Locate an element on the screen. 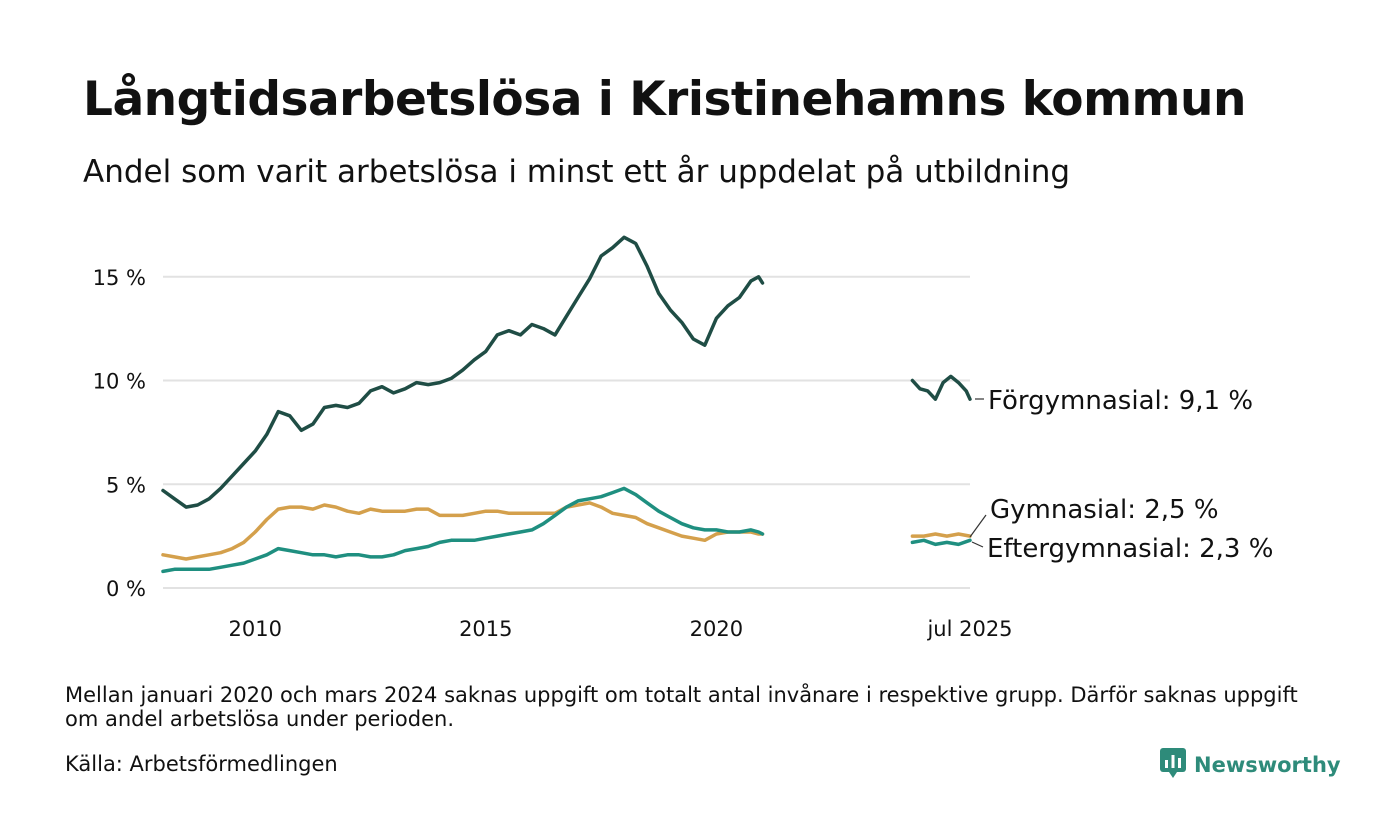 This screenshot has height=840, width=1400. newsworthy-logo-icon is located at coordinates (1173, 765).